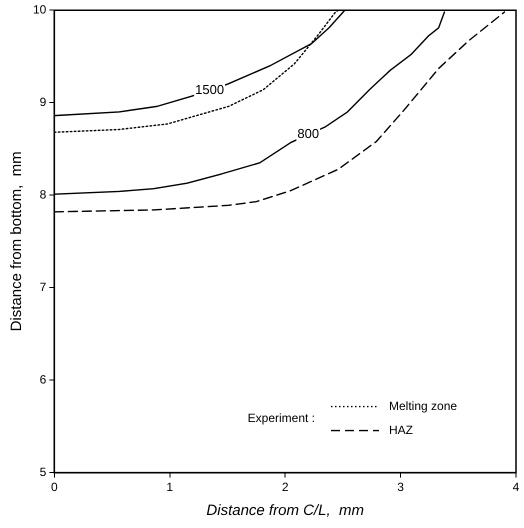 This screenshot has height=528, width=524. Describe the element at coordinates (170, 487) in the screenshot. I see `x-tick-label: 1` at that location.